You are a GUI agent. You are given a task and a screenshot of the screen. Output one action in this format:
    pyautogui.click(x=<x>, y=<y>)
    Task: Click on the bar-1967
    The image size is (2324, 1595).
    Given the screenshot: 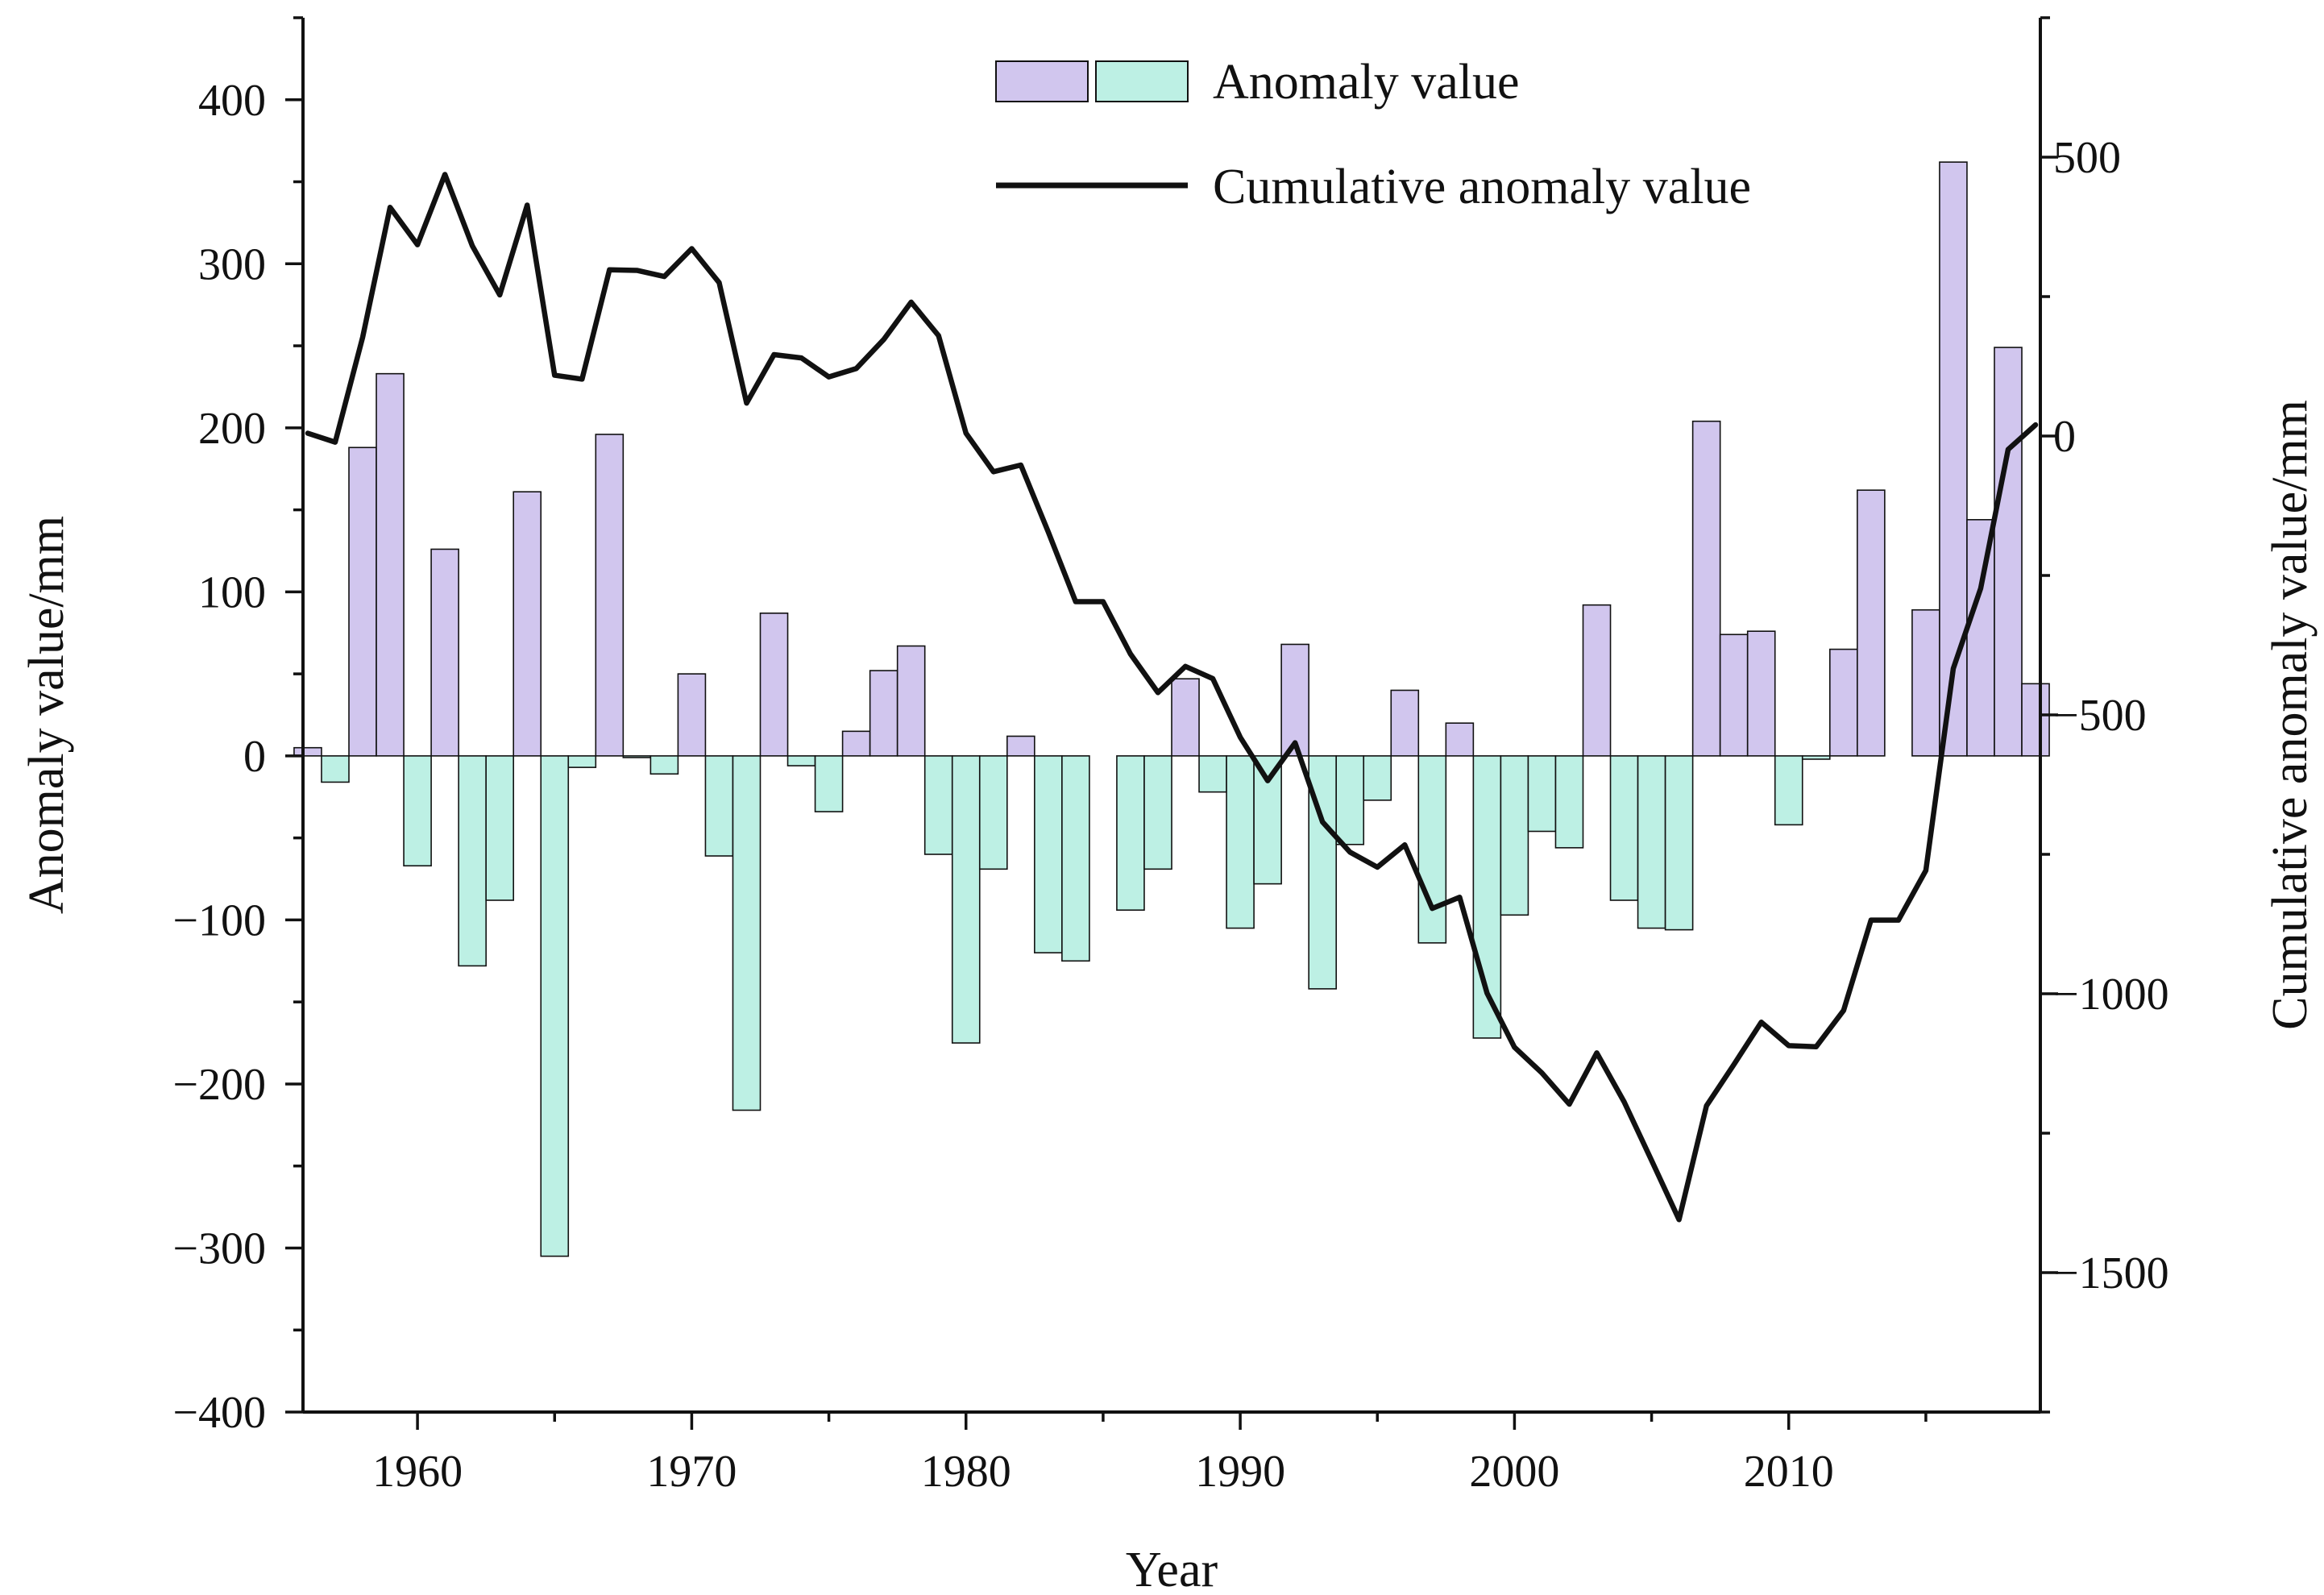 What is the action you would take?
    pyautogui.click(x=610, y=595)
    